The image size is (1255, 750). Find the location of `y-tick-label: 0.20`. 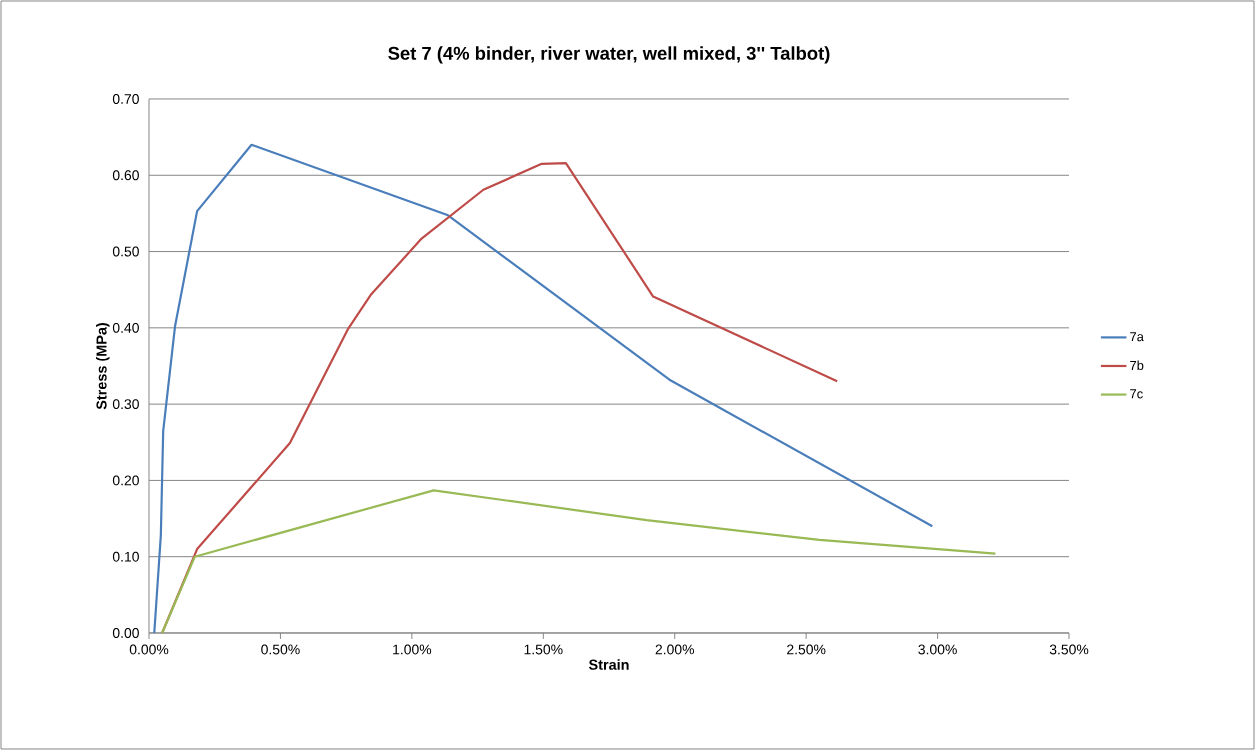

y-tick-label: 0.20 is located at coordinates (125, 480).